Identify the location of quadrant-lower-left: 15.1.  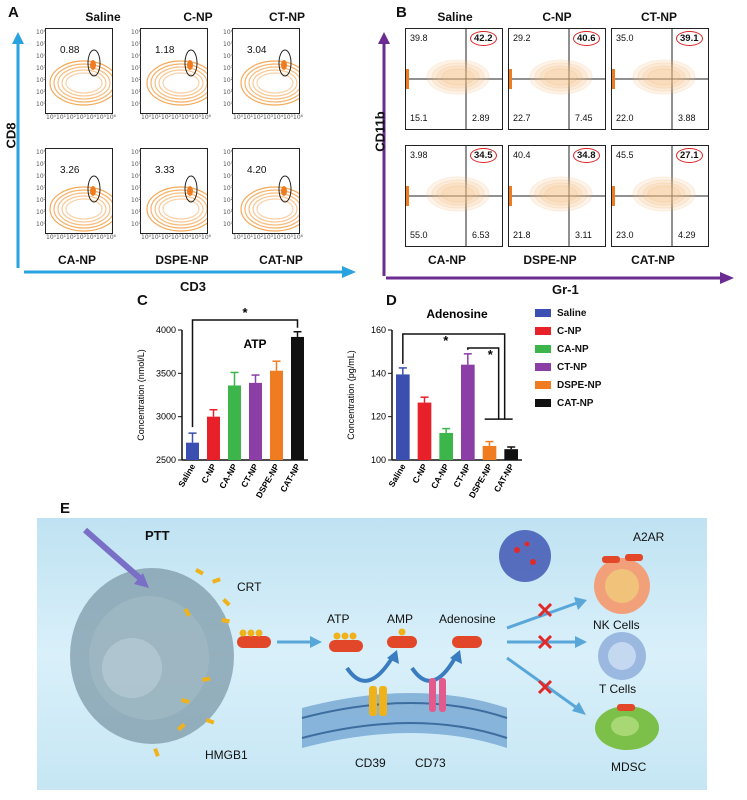
(419, 118).